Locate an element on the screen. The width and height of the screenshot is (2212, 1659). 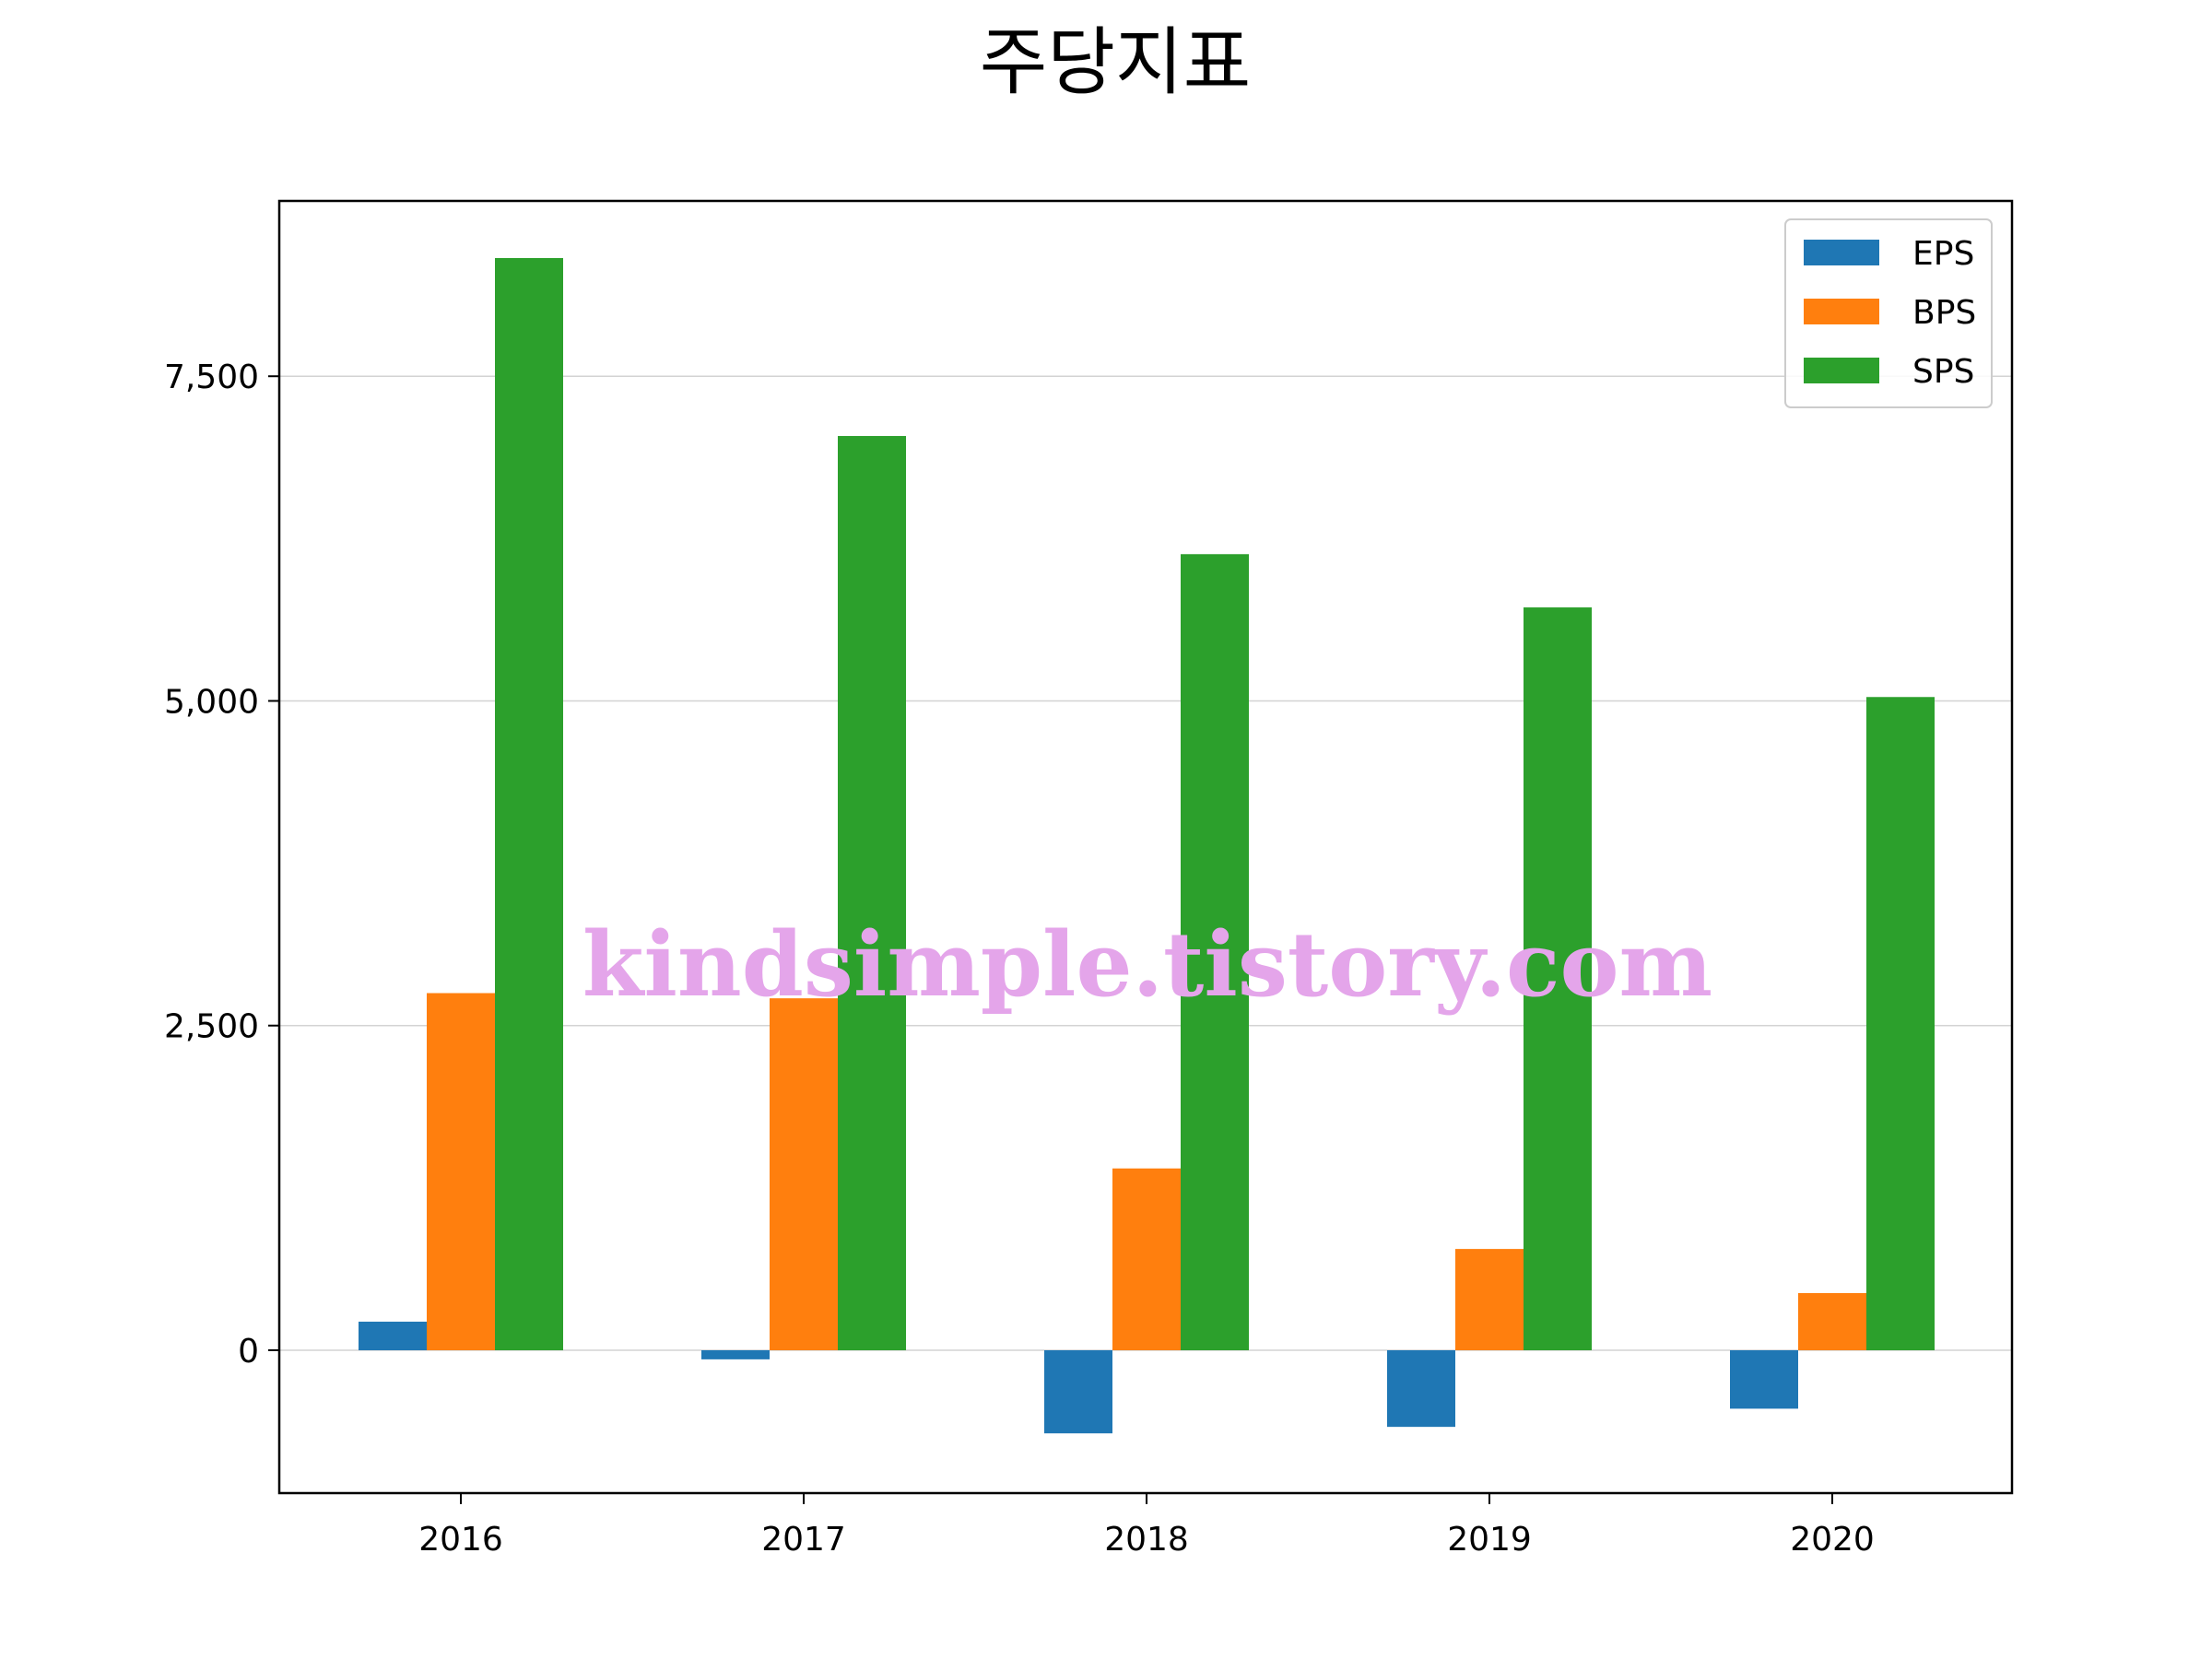
bar-eps-2018 is located at coordinates (1078, 1392).